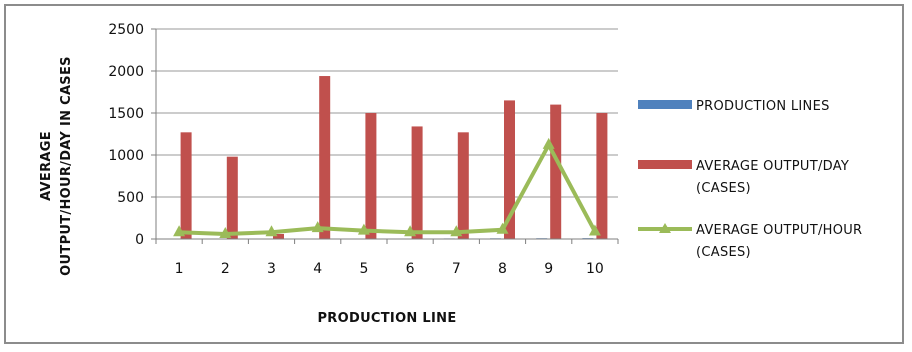 The height and width of the screenshot is (352, 912). Describe the element at coordinates (502, 269) in the screenshot. I see `x-tick-label: 8` at that location.